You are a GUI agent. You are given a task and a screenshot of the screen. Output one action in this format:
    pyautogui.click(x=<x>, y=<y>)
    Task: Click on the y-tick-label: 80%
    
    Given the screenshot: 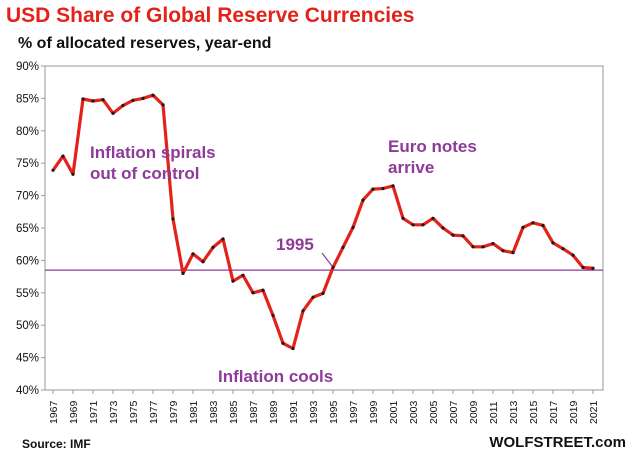 What is the action you would take?
    pyautogui.click(x=27, y=132)
    